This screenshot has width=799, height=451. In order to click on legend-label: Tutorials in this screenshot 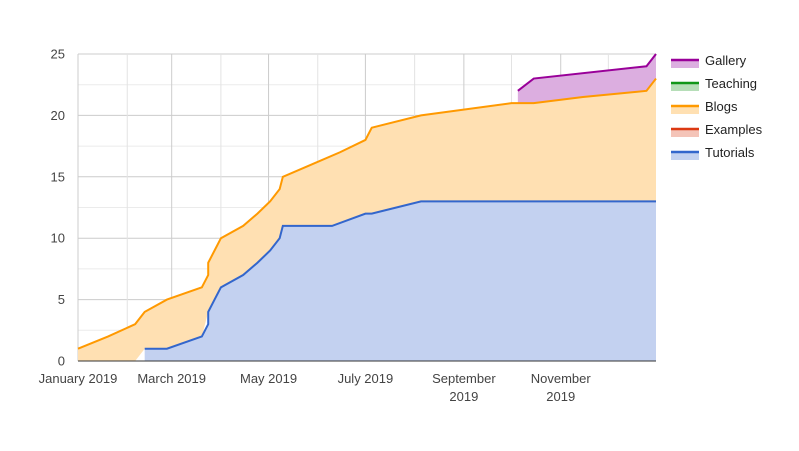, I will do `click(730, 152)`.